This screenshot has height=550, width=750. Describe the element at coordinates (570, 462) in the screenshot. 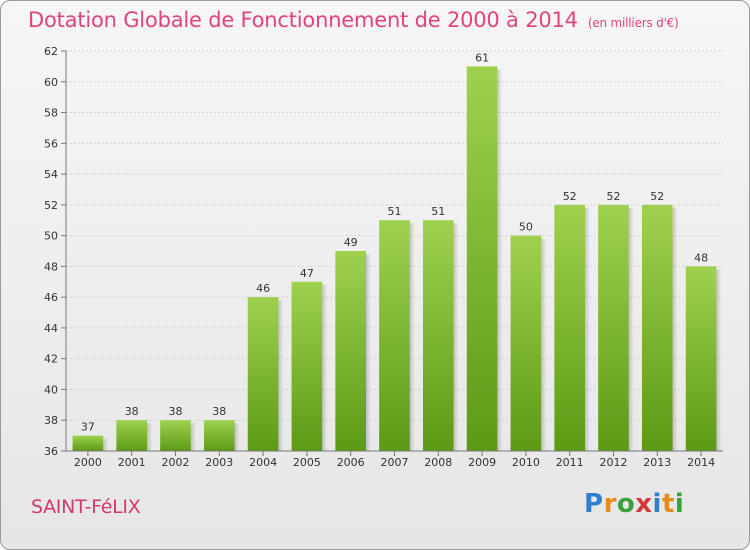

I see `x-tick-label: 2011` at that location.